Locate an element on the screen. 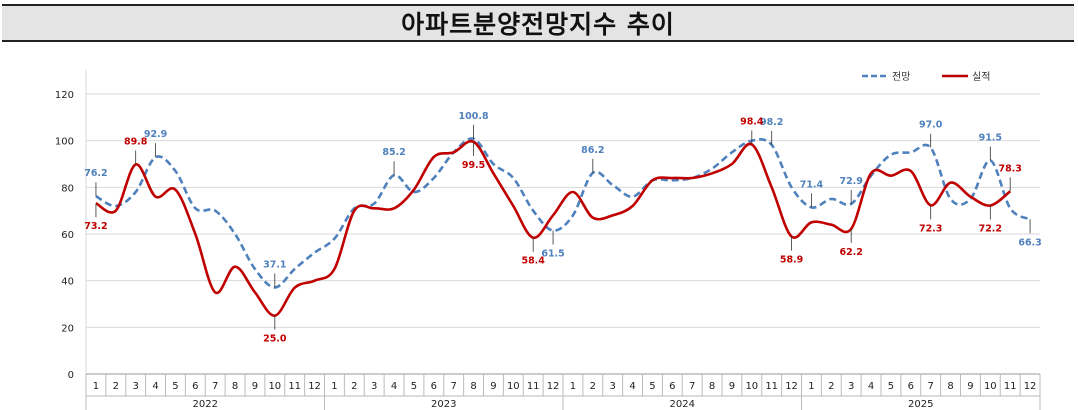 The width and height of the screenshot is (1078, 410). chart-title: 아파트분양전망지수 추이 is located at coordinates (538, 24).